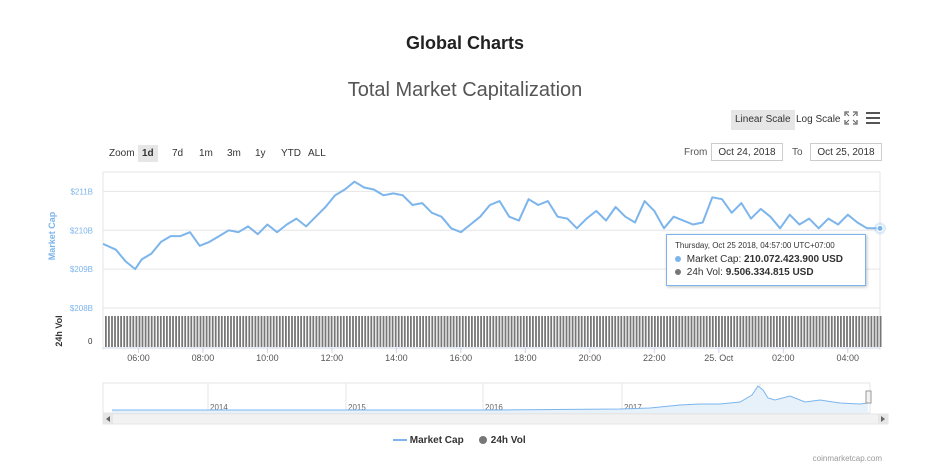 The height and width of the screenshot is (472, 930). What do you see at coordinates (291, 153) in the screenshot?
I see `zoom-ytd-button: YTD` at bounding box center [291, 153].